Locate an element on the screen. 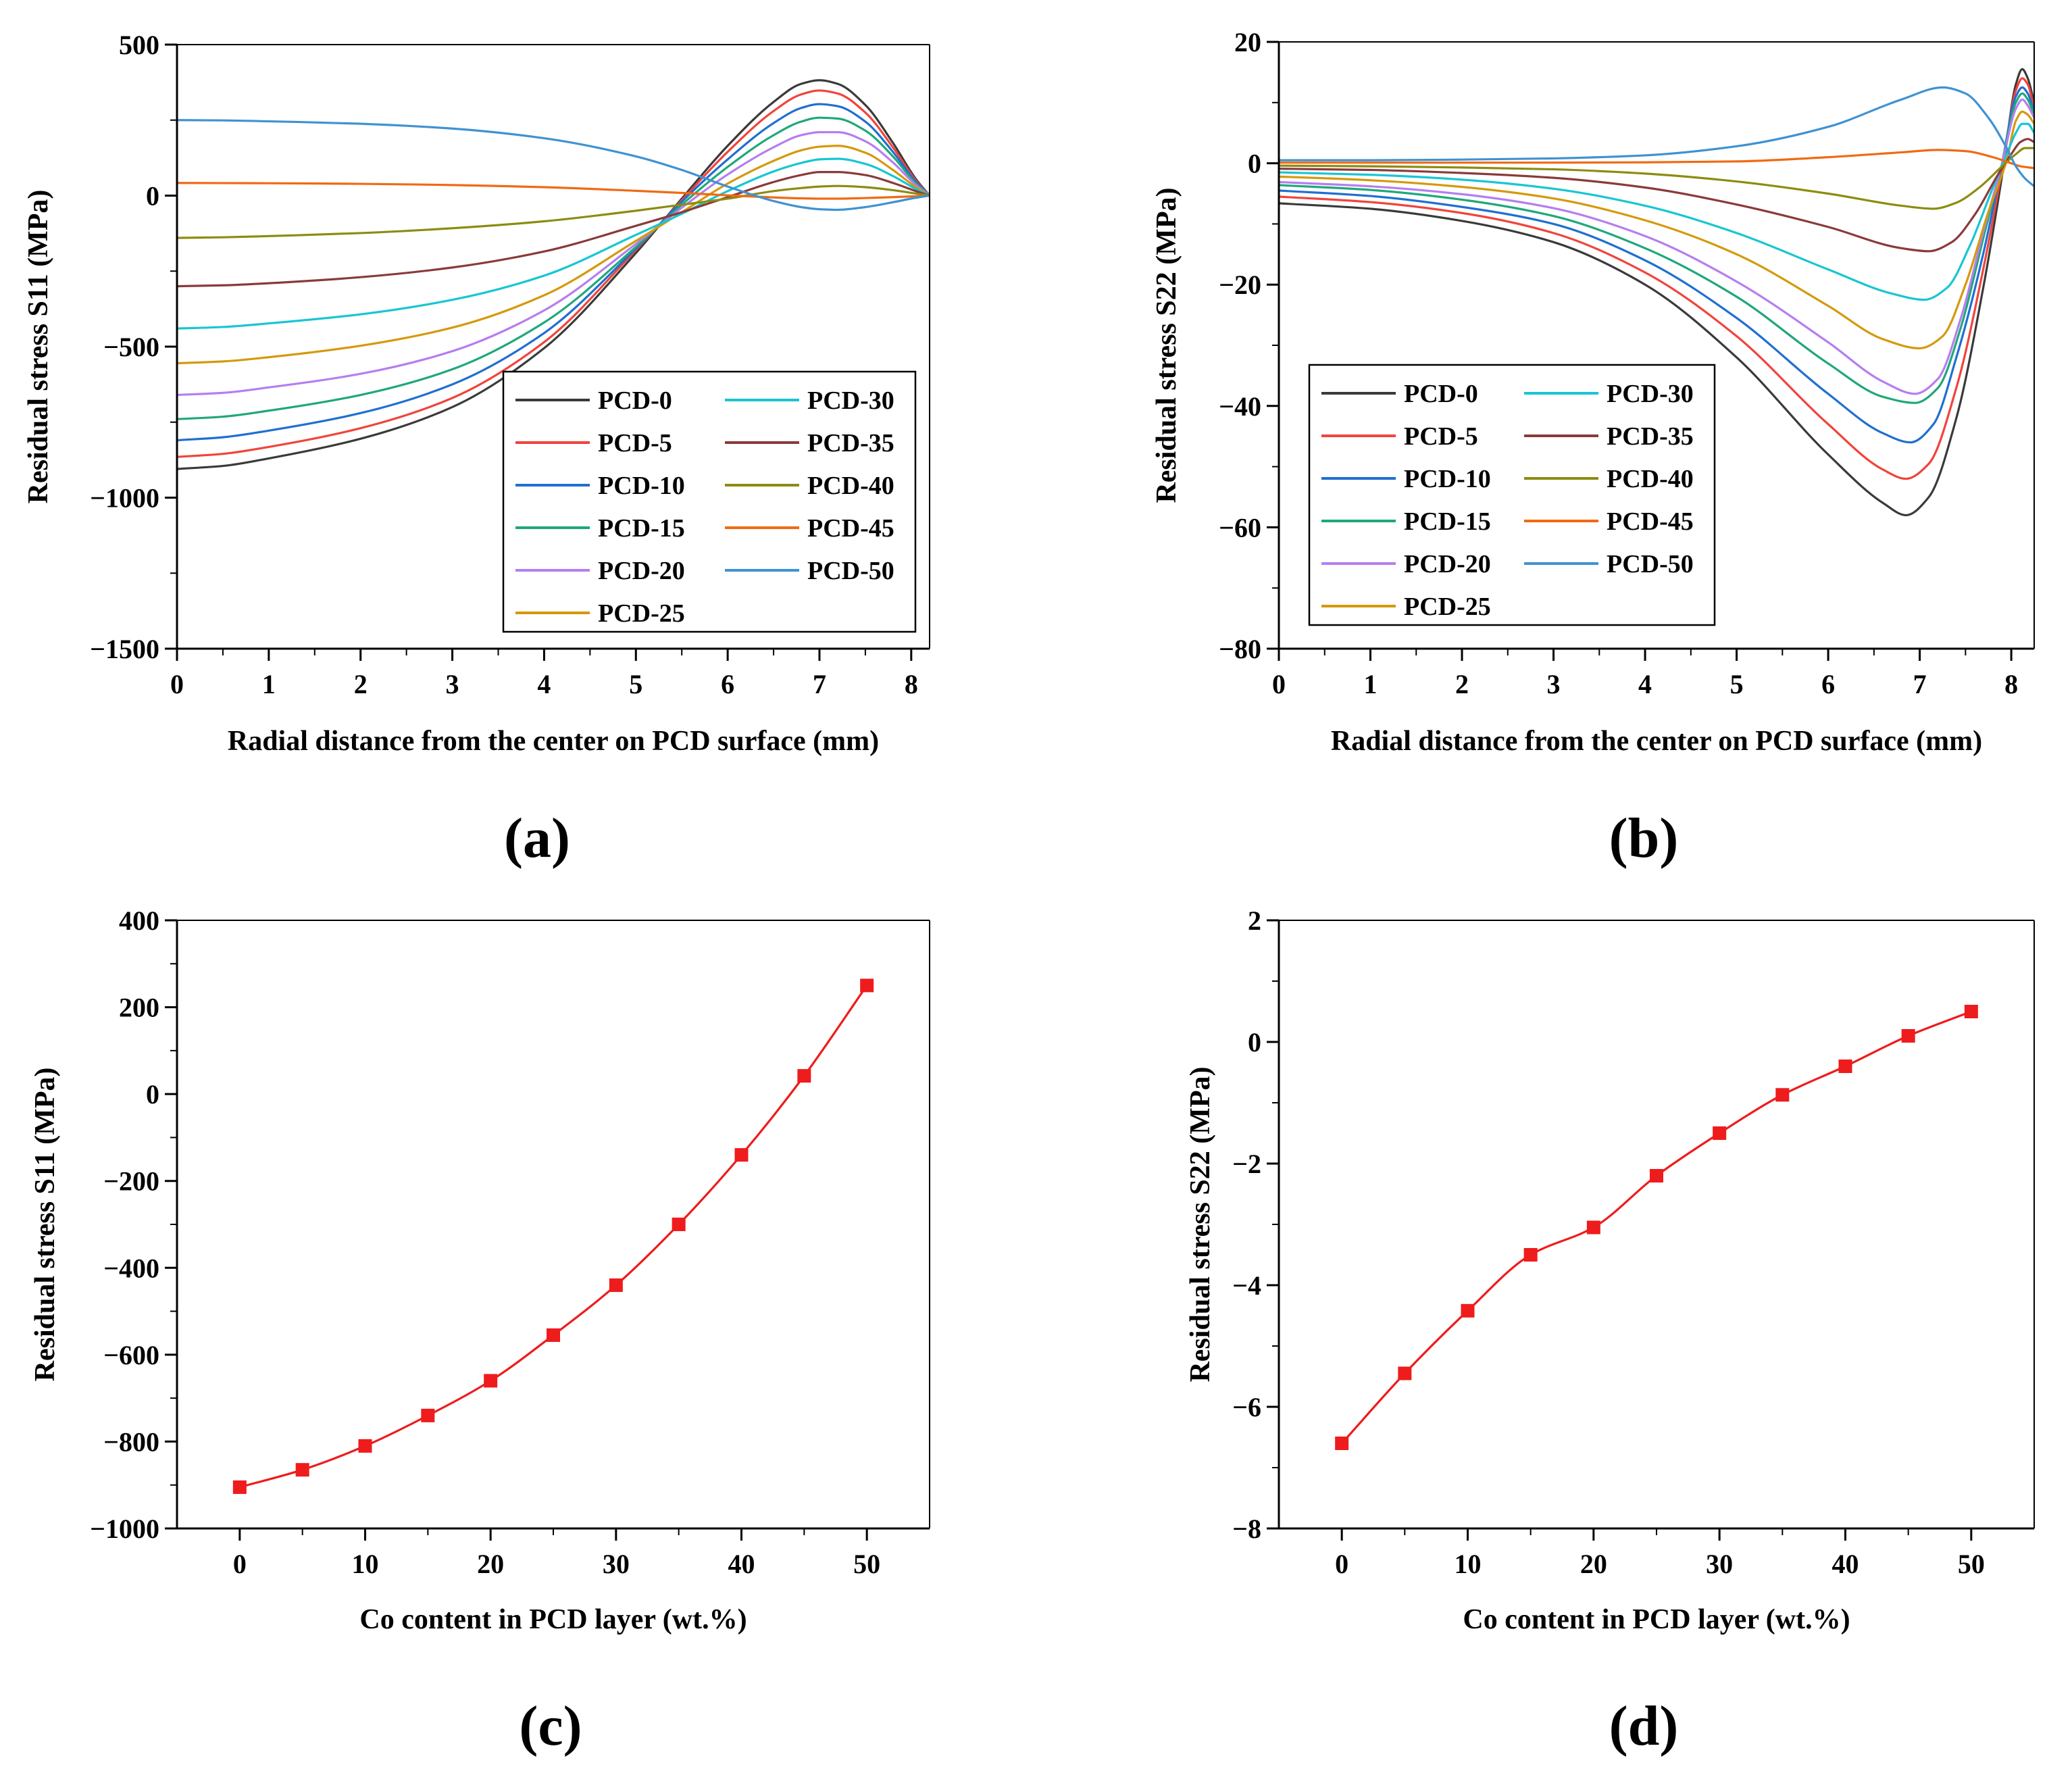 The width and height of the screenshot is (2072, 1769). legend-entry: PCD-35 is located at coordinates (850, 443).